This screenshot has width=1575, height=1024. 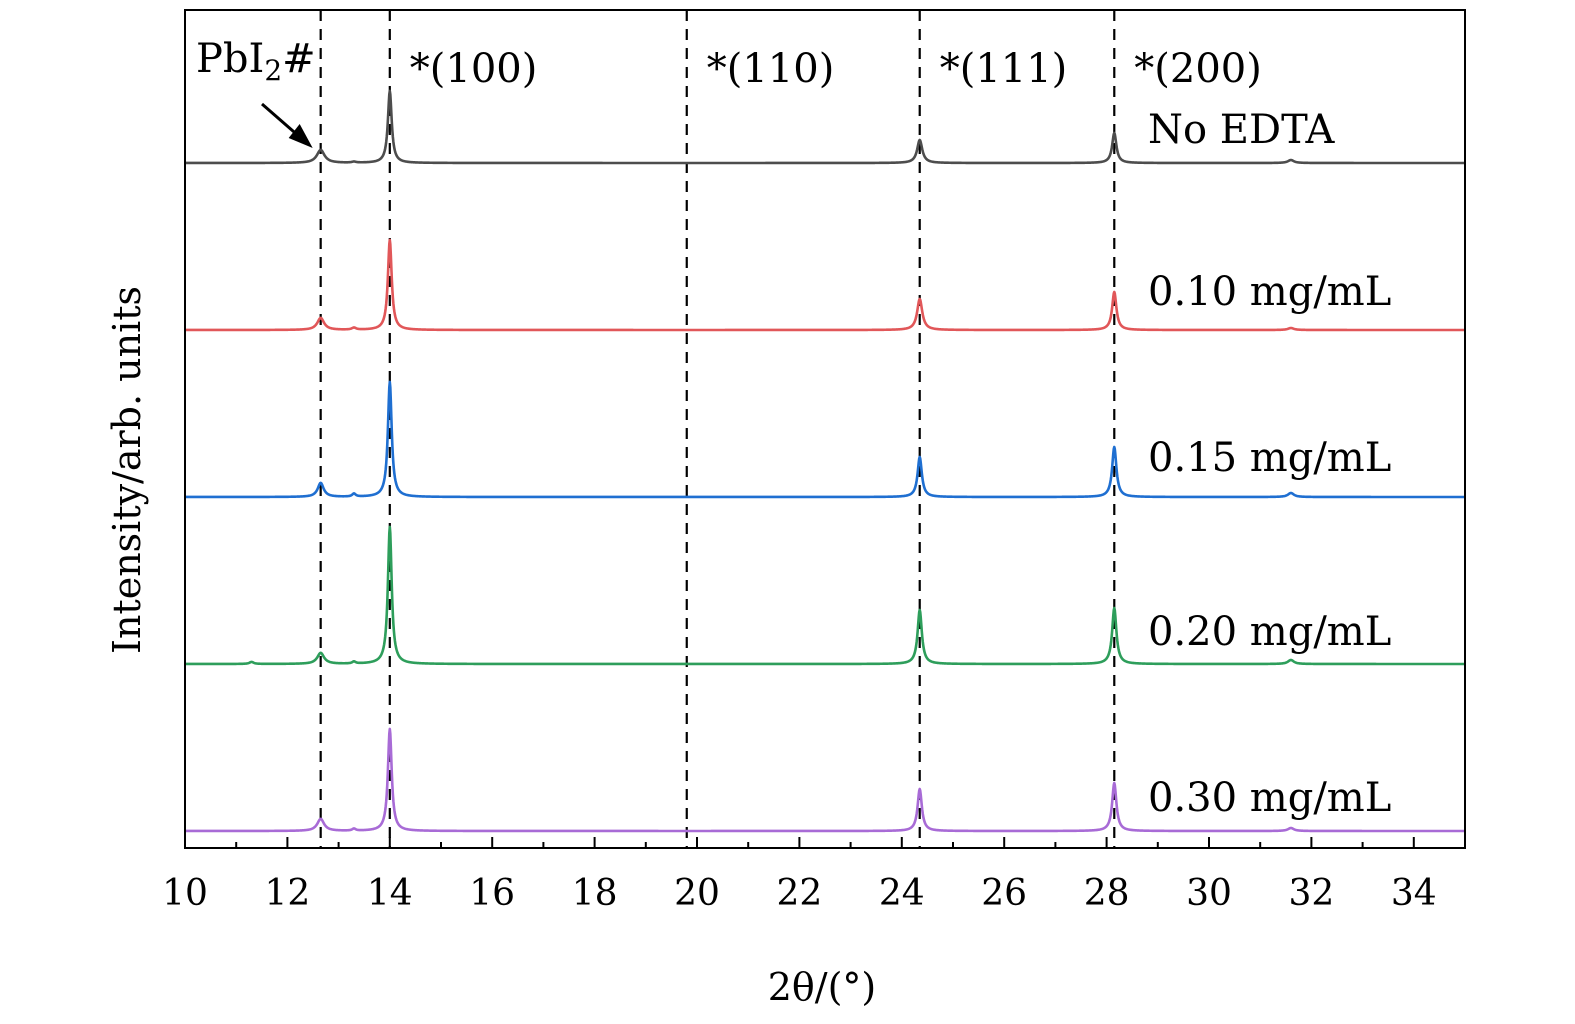 I want to click on peak-labels: *(100) *(110) *(111) *(200), so click(x=836, y=69).